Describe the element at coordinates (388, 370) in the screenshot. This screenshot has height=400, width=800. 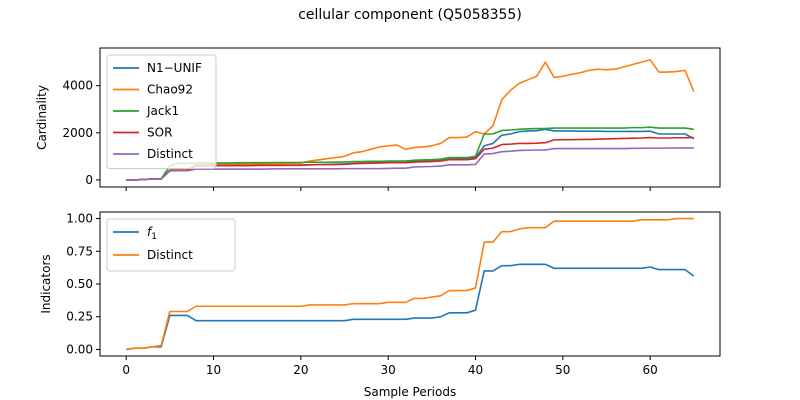
I see `x-tick-label: 30` at that location.